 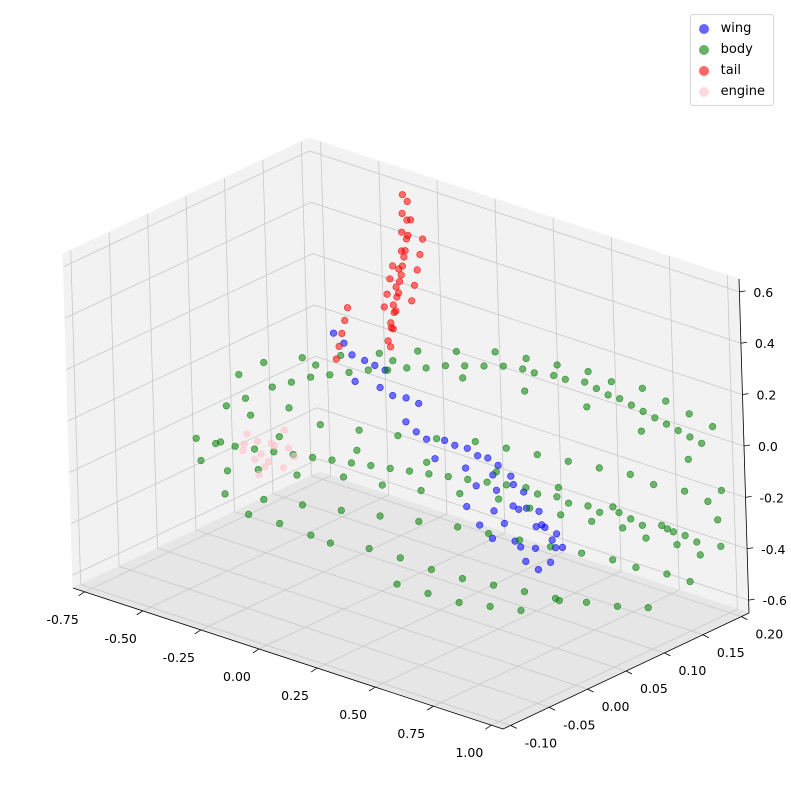 I want to click on legend-marker, so click(x=703, y=28).